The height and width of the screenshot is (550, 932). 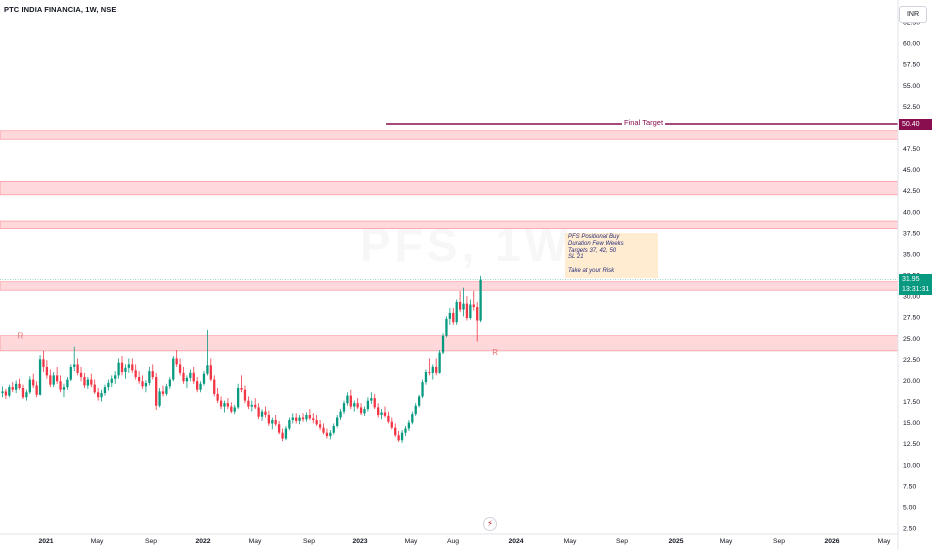 What do you see at coordinates (911, 444) in the screenshot?
I see `price-tick-label: 12.50` at bounding box center [911, 444].